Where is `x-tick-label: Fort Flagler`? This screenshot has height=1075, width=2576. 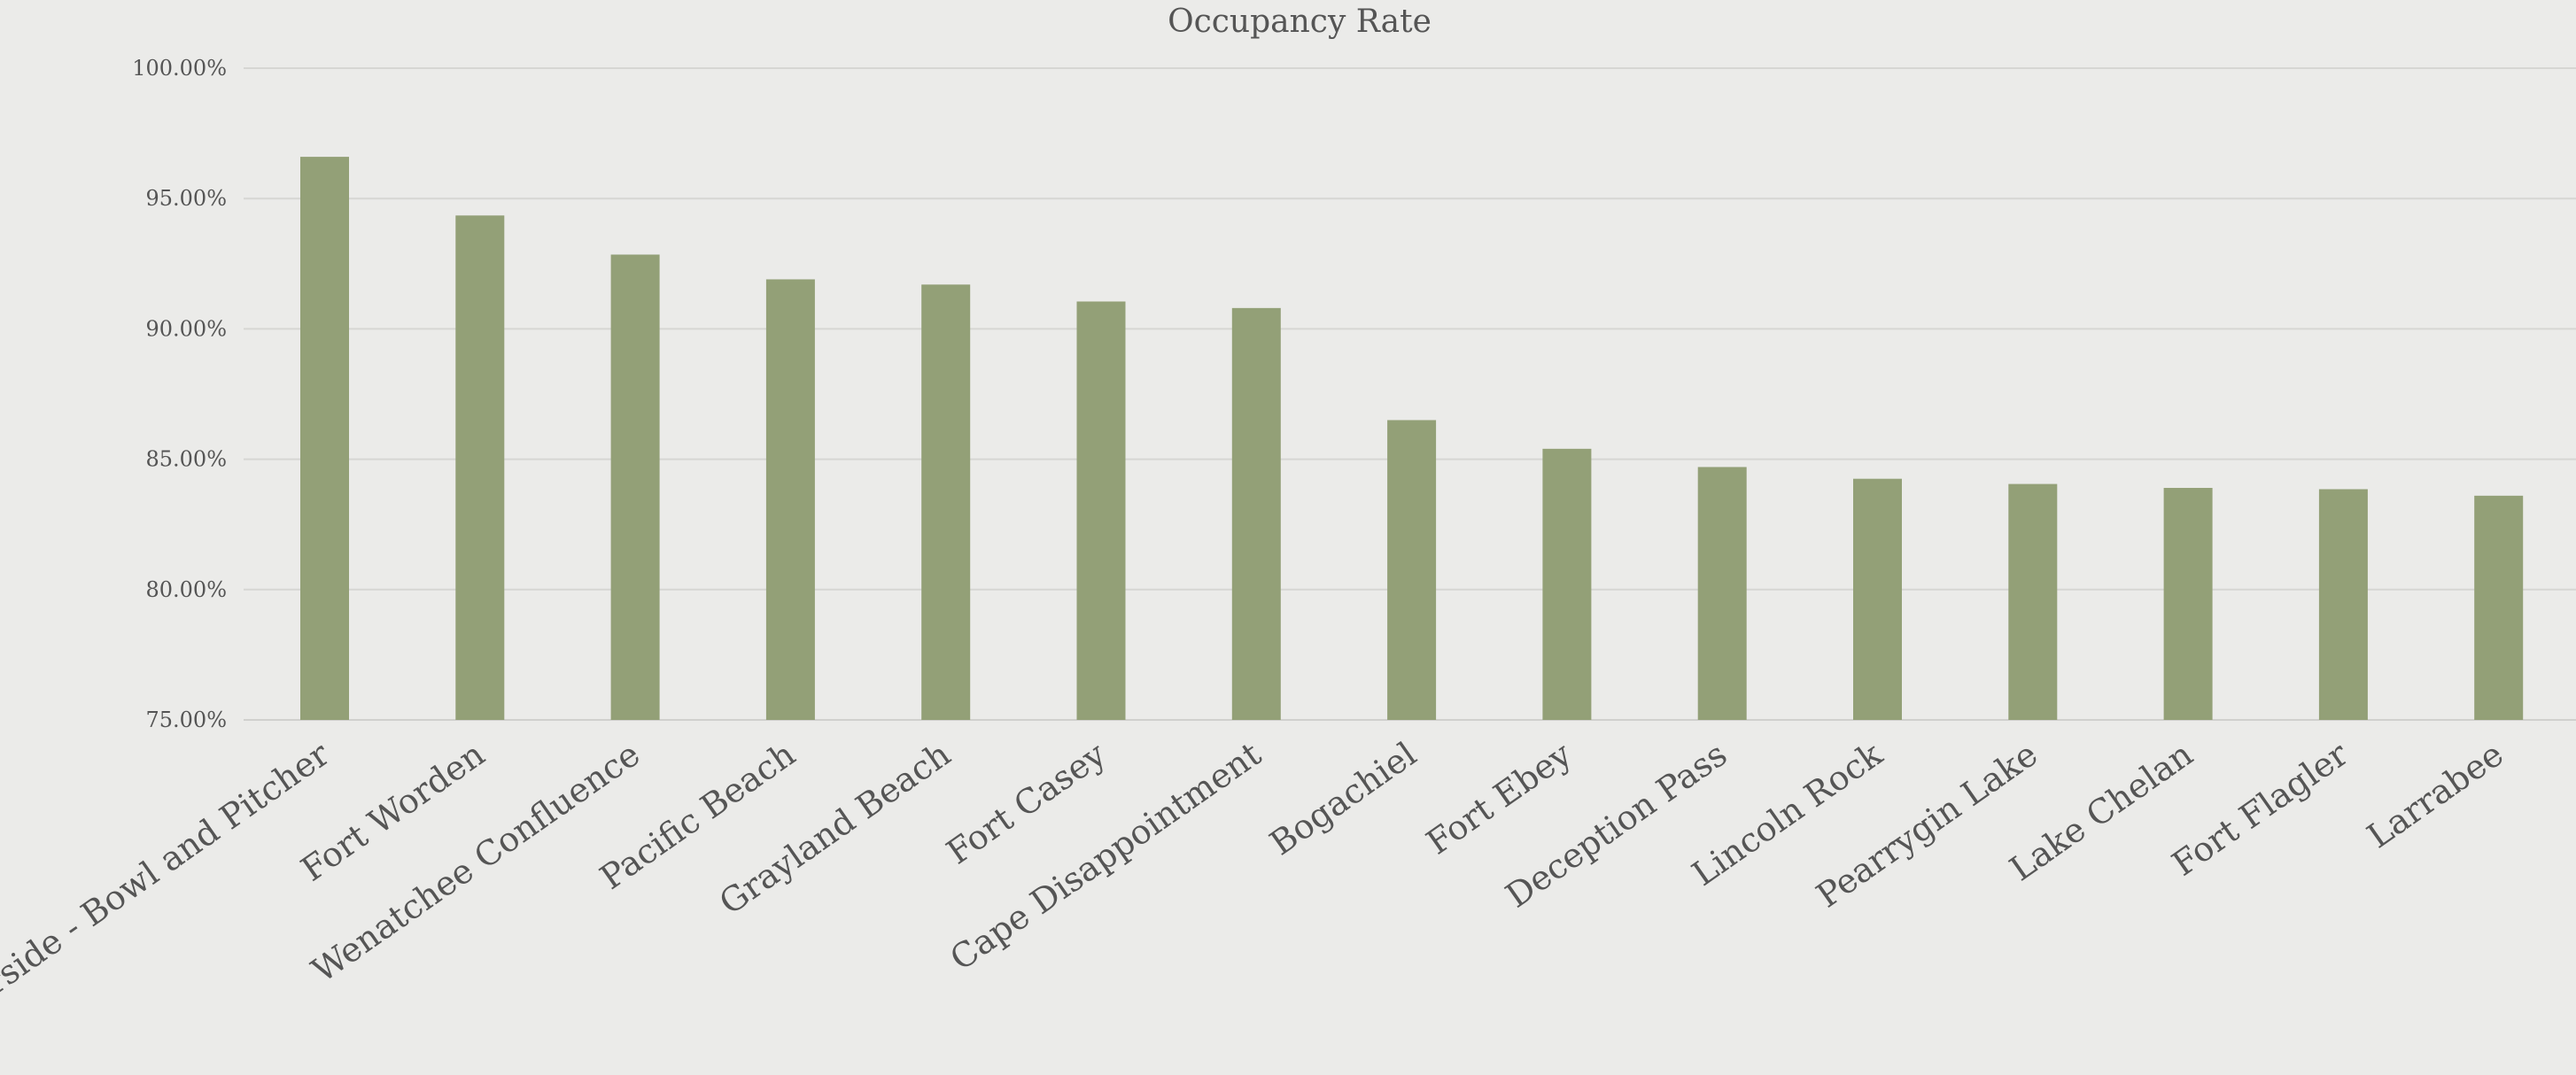 x-tick-label: Fort Flagler is located at coordinates (2260, 809).